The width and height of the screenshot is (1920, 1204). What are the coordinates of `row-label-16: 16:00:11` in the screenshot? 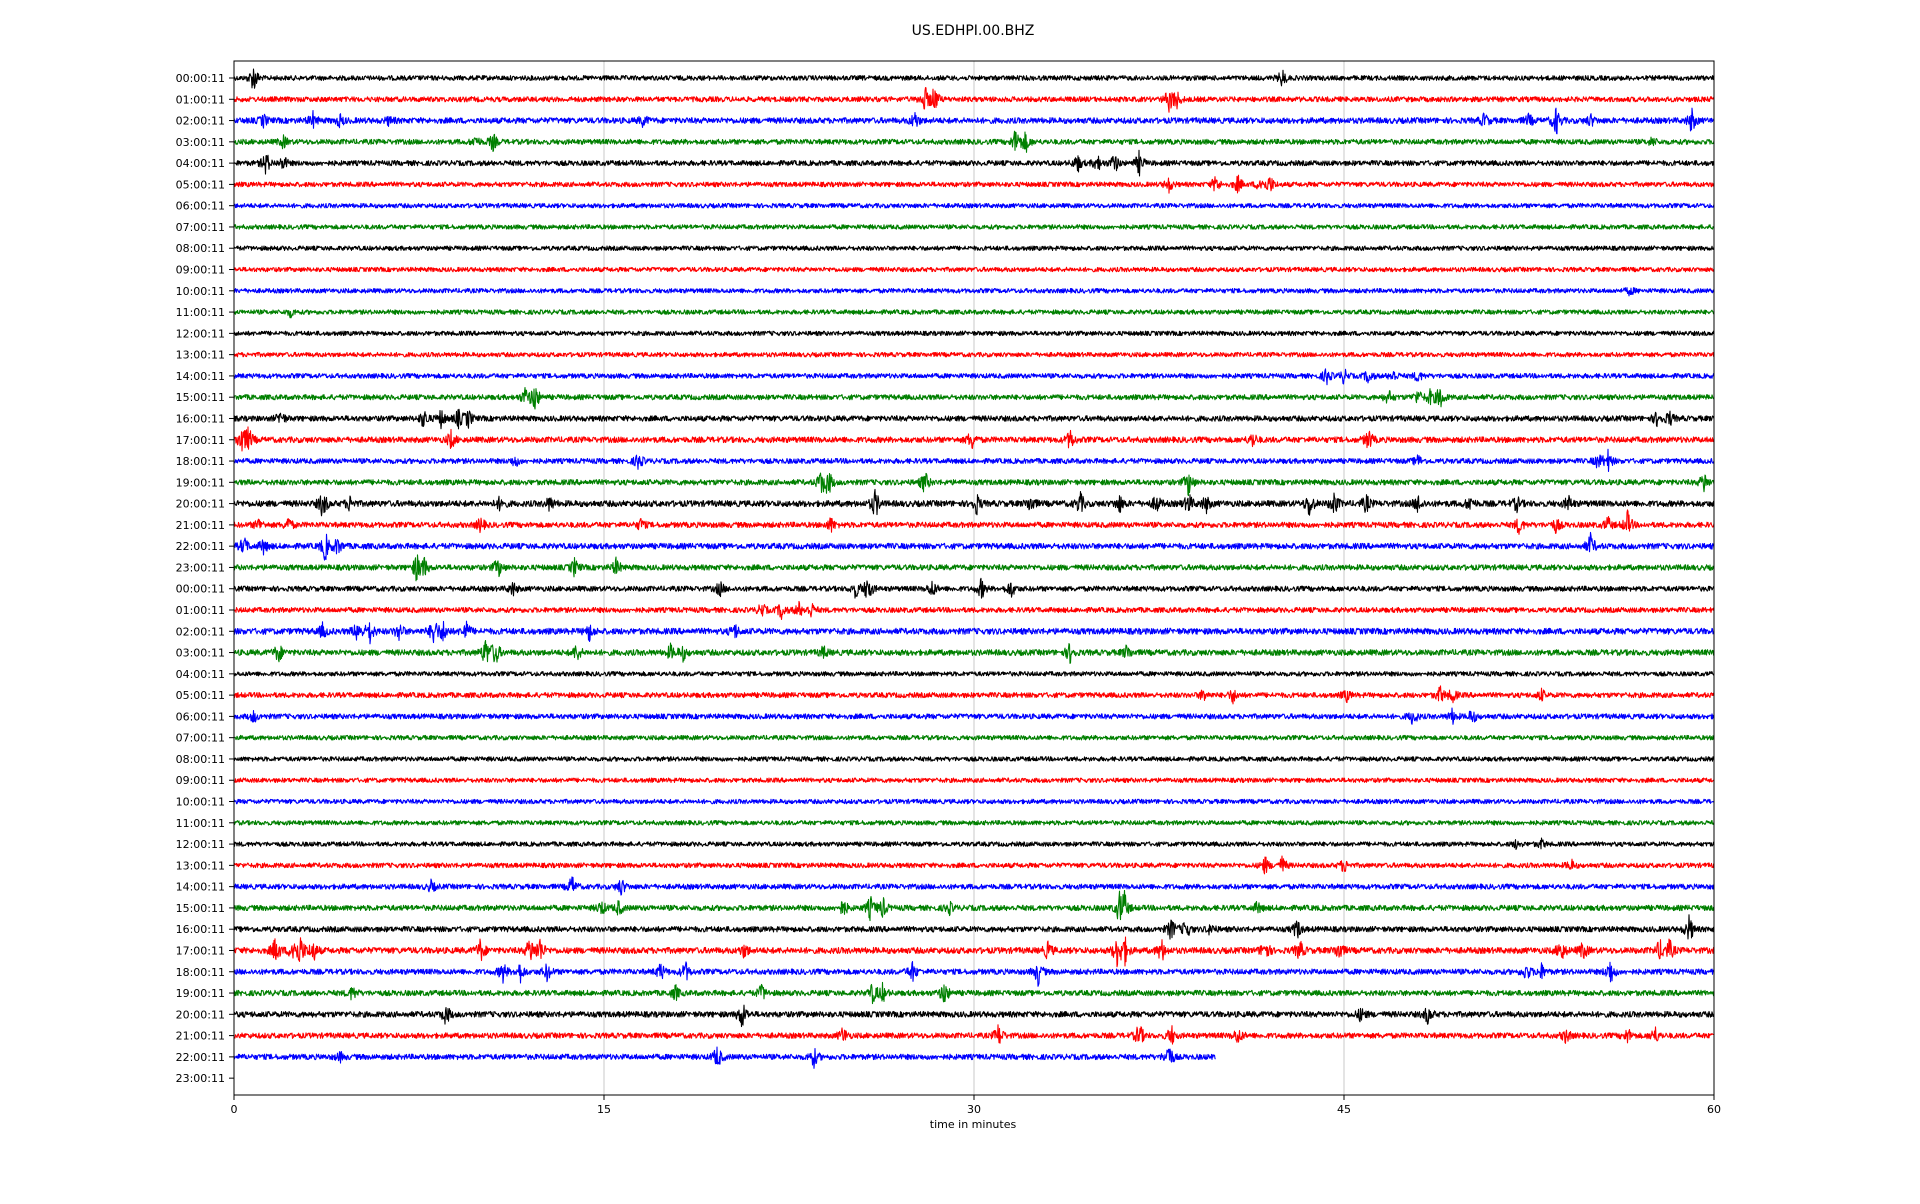 It's located at (200, 418).